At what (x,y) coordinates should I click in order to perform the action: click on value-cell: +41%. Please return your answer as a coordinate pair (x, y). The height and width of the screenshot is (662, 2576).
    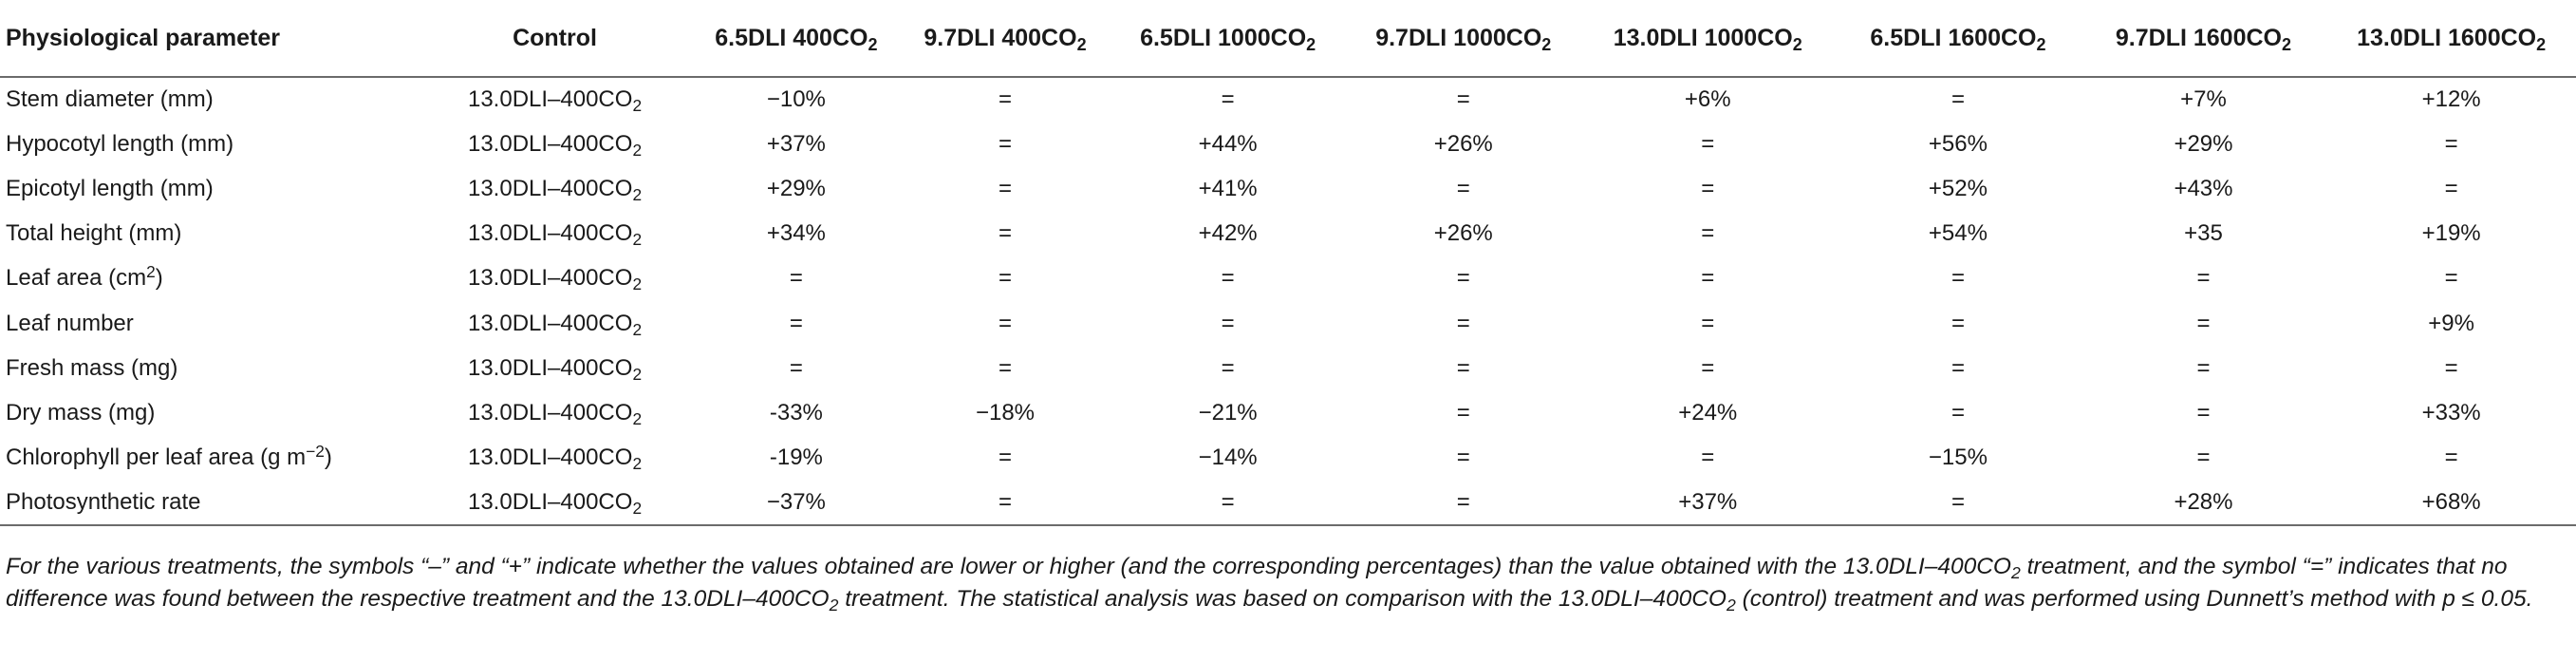
    Looking at the image, I should click on (1228, 188).